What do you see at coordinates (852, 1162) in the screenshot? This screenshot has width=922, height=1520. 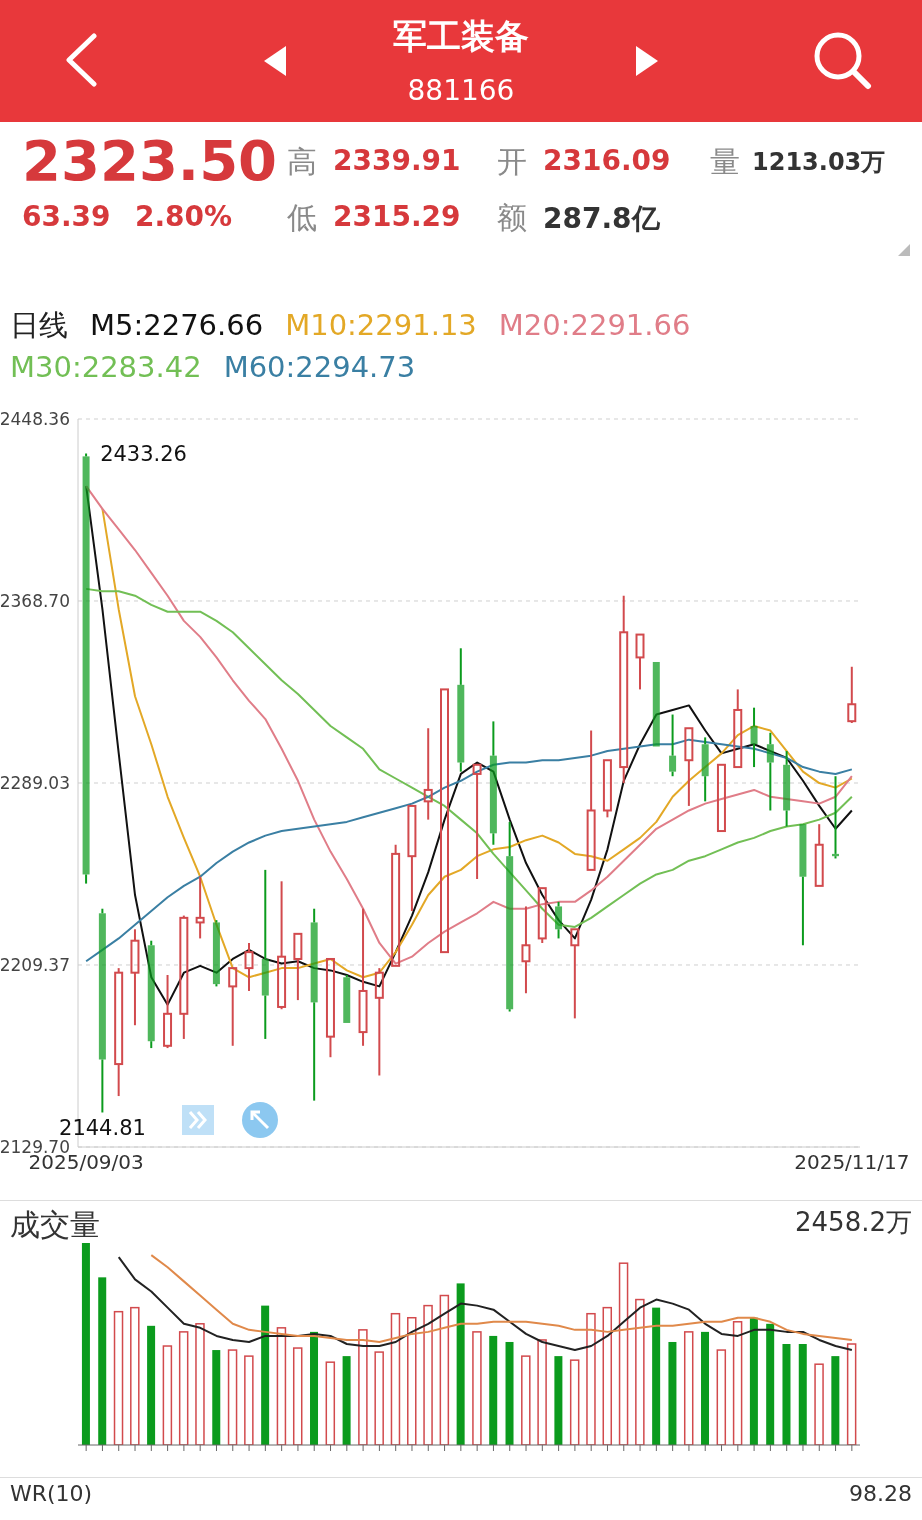 I see `x-tick-label: 2025/11/17` at bounding box center [852, 1162].